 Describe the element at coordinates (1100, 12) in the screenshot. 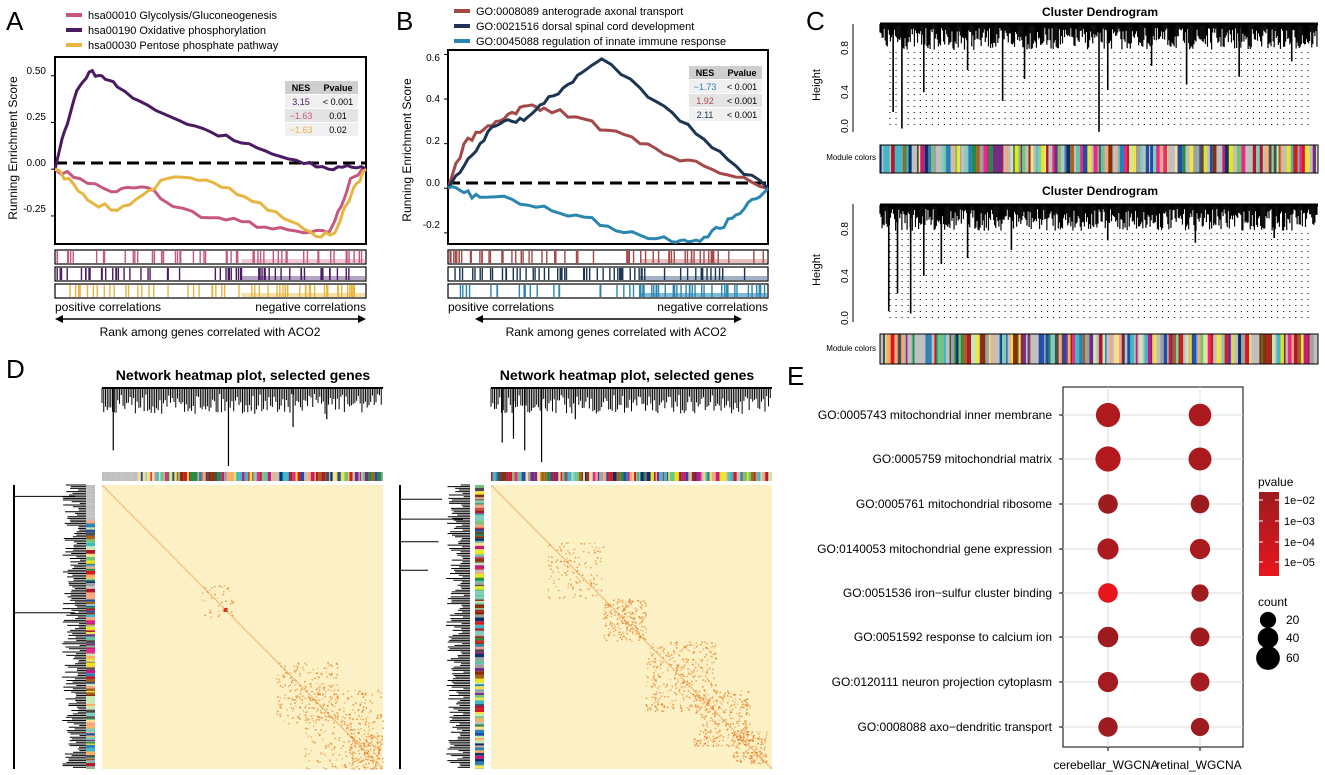

I see `dendrogram-title-top: Cluster Dendrogram` at that location.